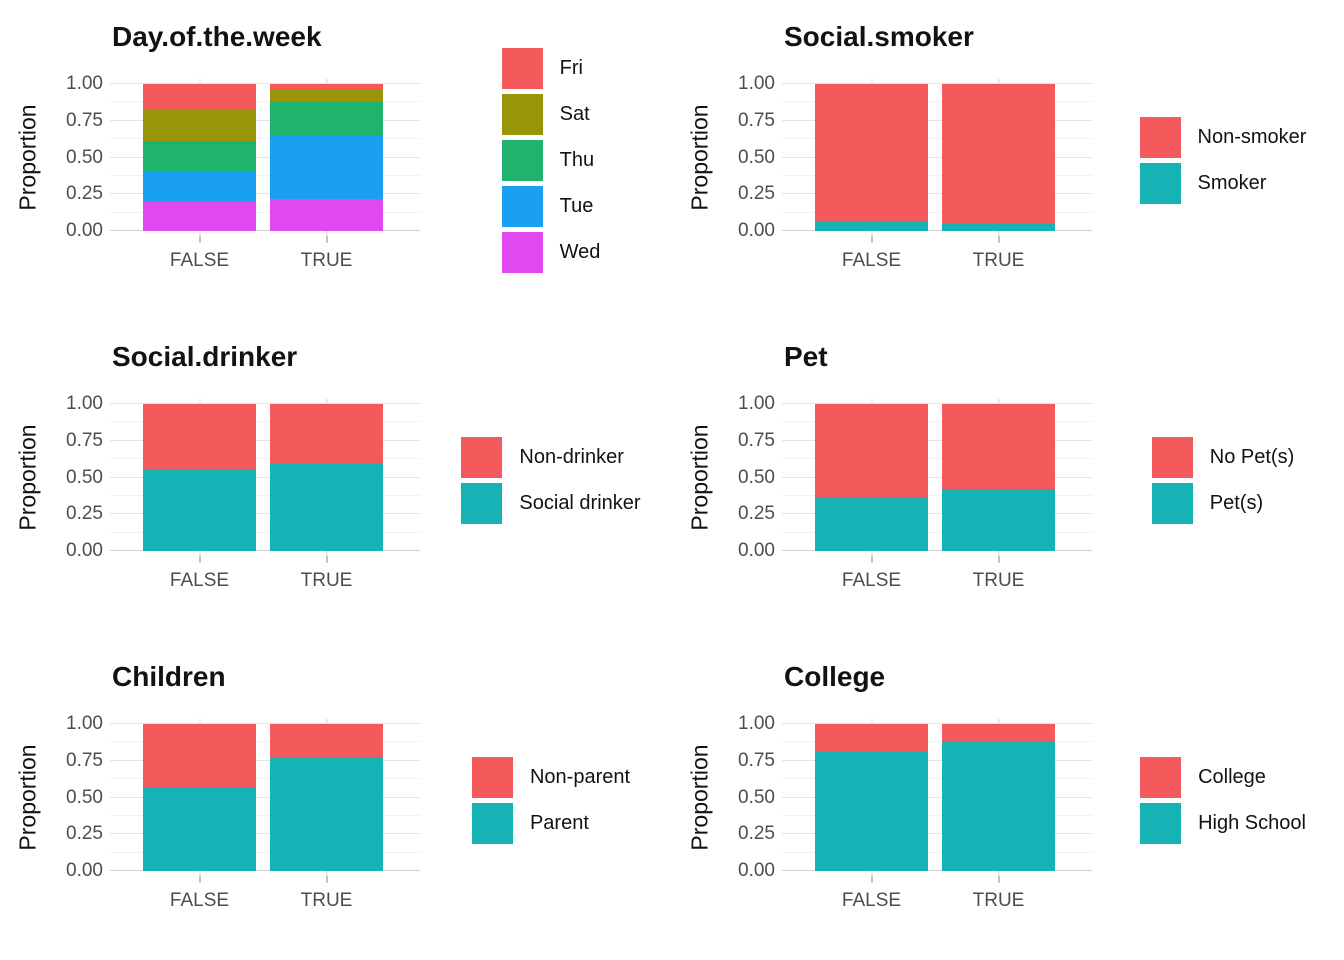  I want to click on legend-item: Wed, so click(551, 252).